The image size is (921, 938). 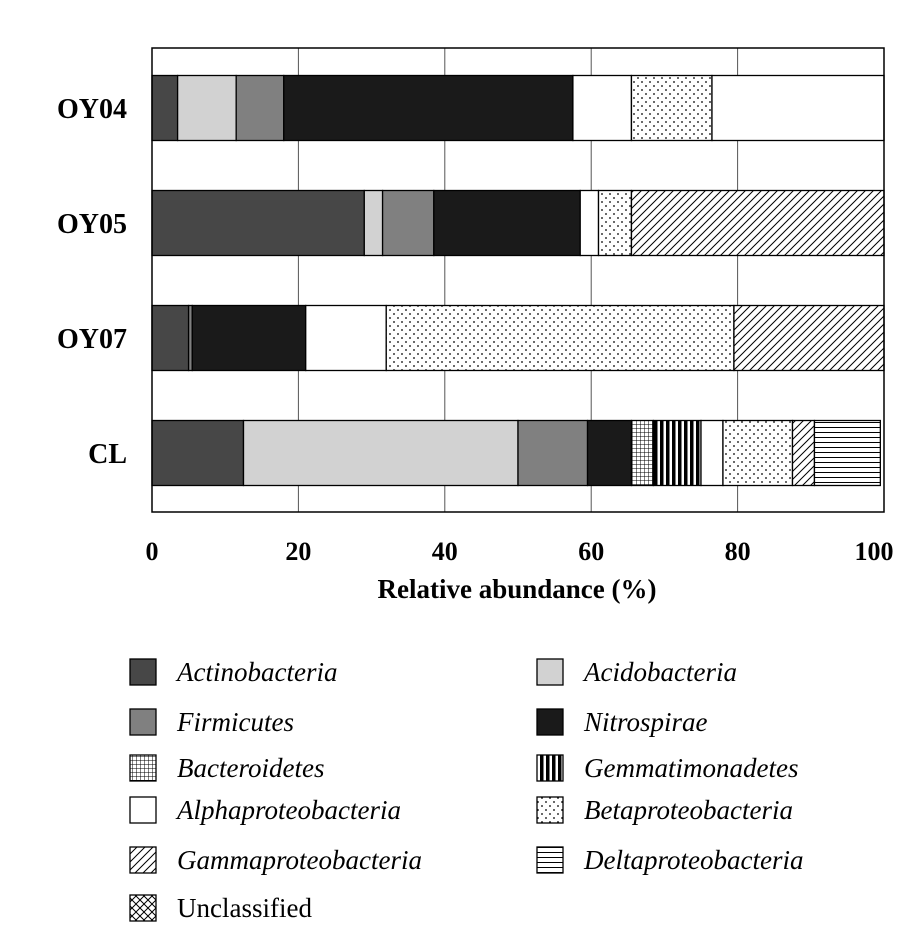 I want to click on legend-label: Gammaproteobacteria, so click(x=299, y=860).